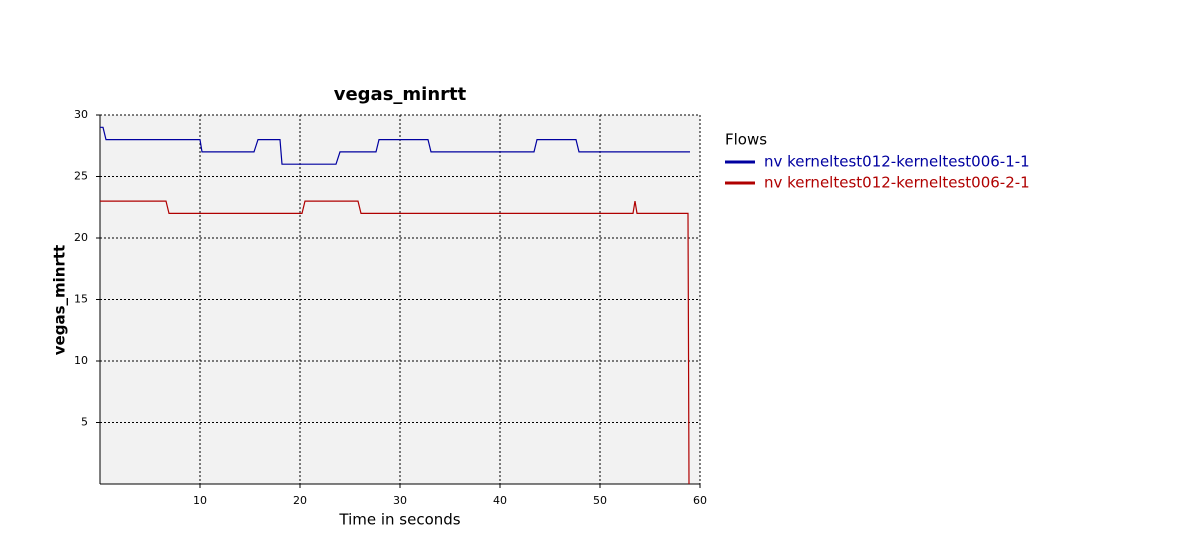  Describe the element at coordinates (81, 176) in the screenshot. I see `y-tick-label: 25` at that location.